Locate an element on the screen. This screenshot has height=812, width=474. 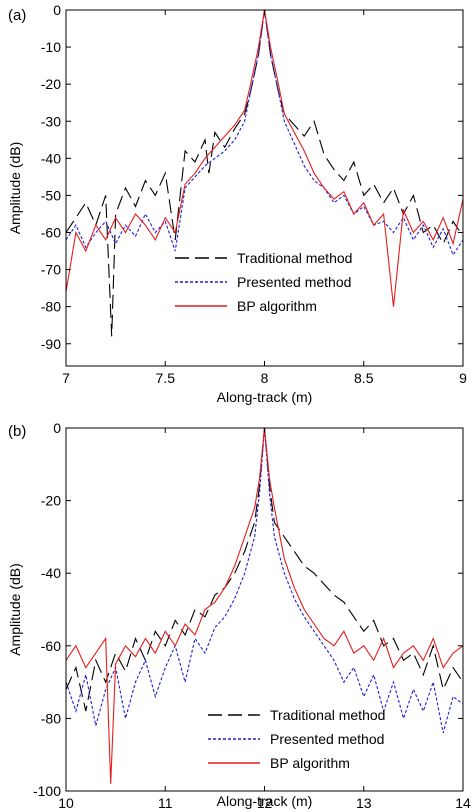
x-tick-label: 10 is located at coordinates (66, 803).